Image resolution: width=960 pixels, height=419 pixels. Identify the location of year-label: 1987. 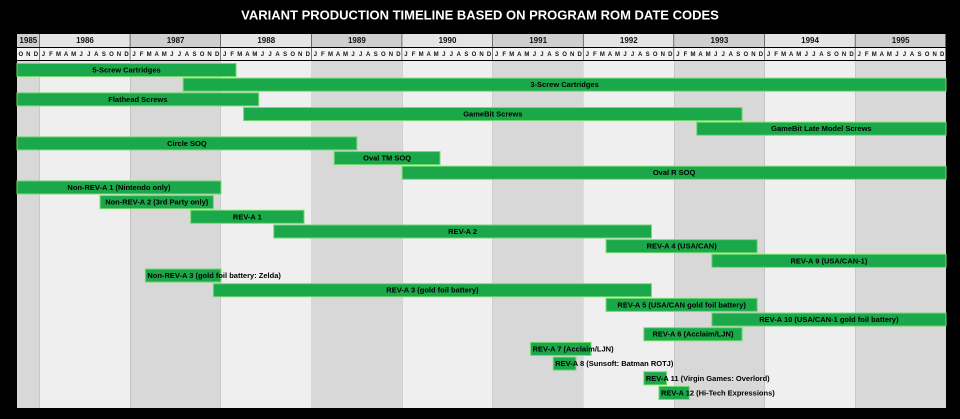
(176, 40).